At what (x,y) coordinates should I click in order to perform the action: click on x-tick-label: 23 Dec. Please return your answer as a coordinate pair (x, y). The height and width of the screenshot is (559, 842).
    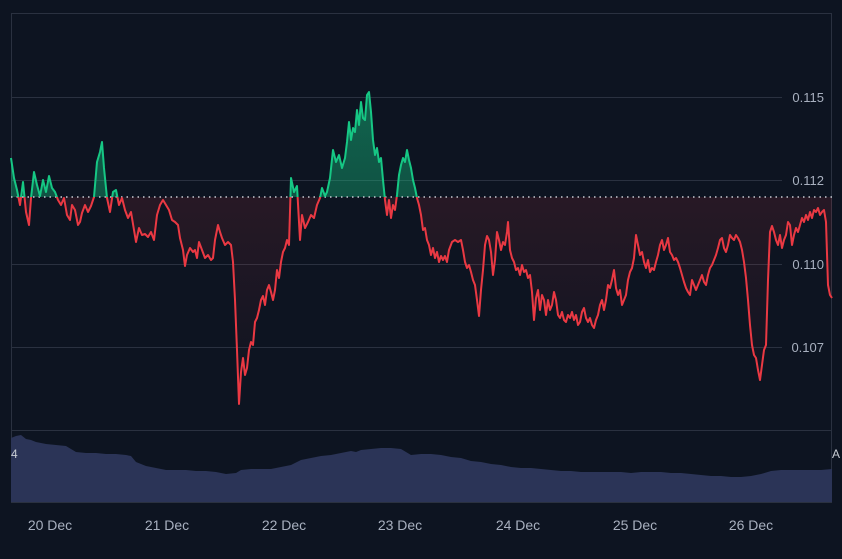
    Looking at the image, I should click on (400, 525).